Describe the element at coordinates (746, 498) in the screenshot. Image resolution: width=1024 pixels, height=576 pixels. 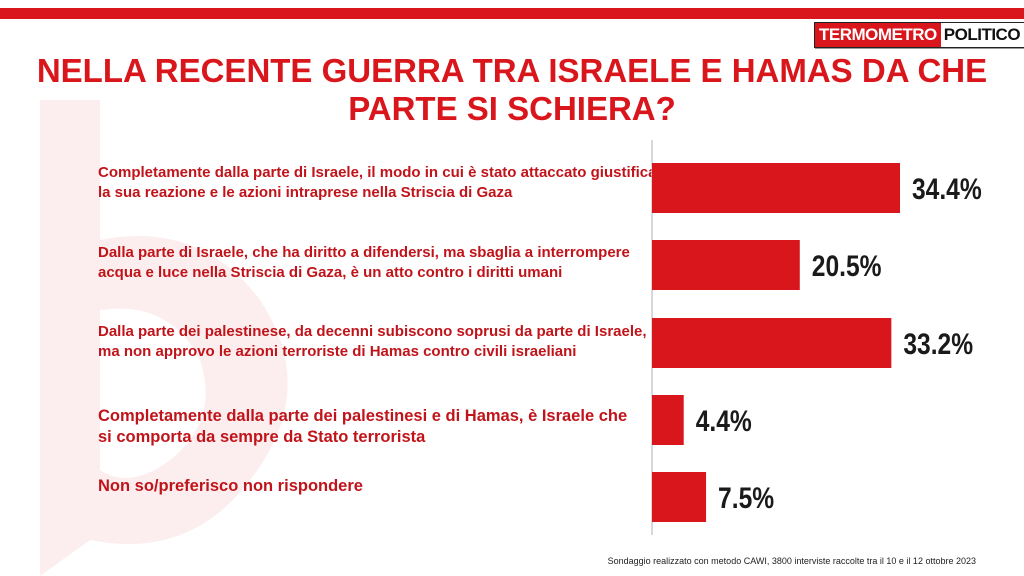
I see `value-label-5: 7.5%` at that location.